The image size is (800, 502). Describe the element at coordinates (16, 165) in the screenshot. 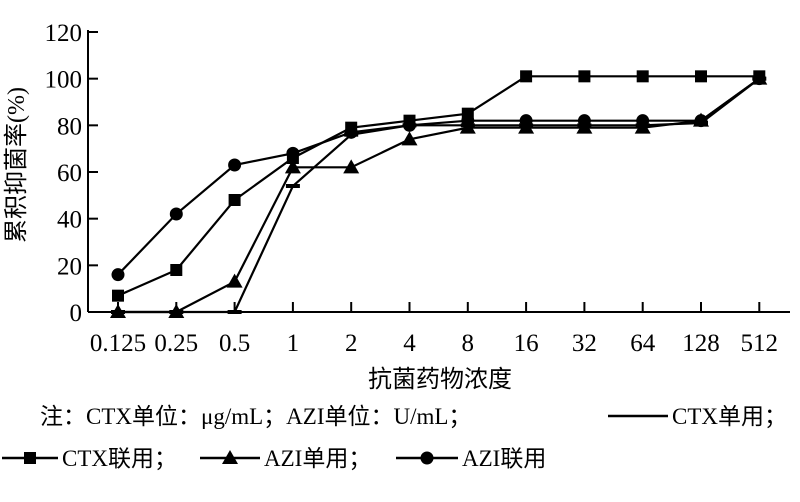

I see `y-axis-title: 累积抑菌率(%)` at that location.